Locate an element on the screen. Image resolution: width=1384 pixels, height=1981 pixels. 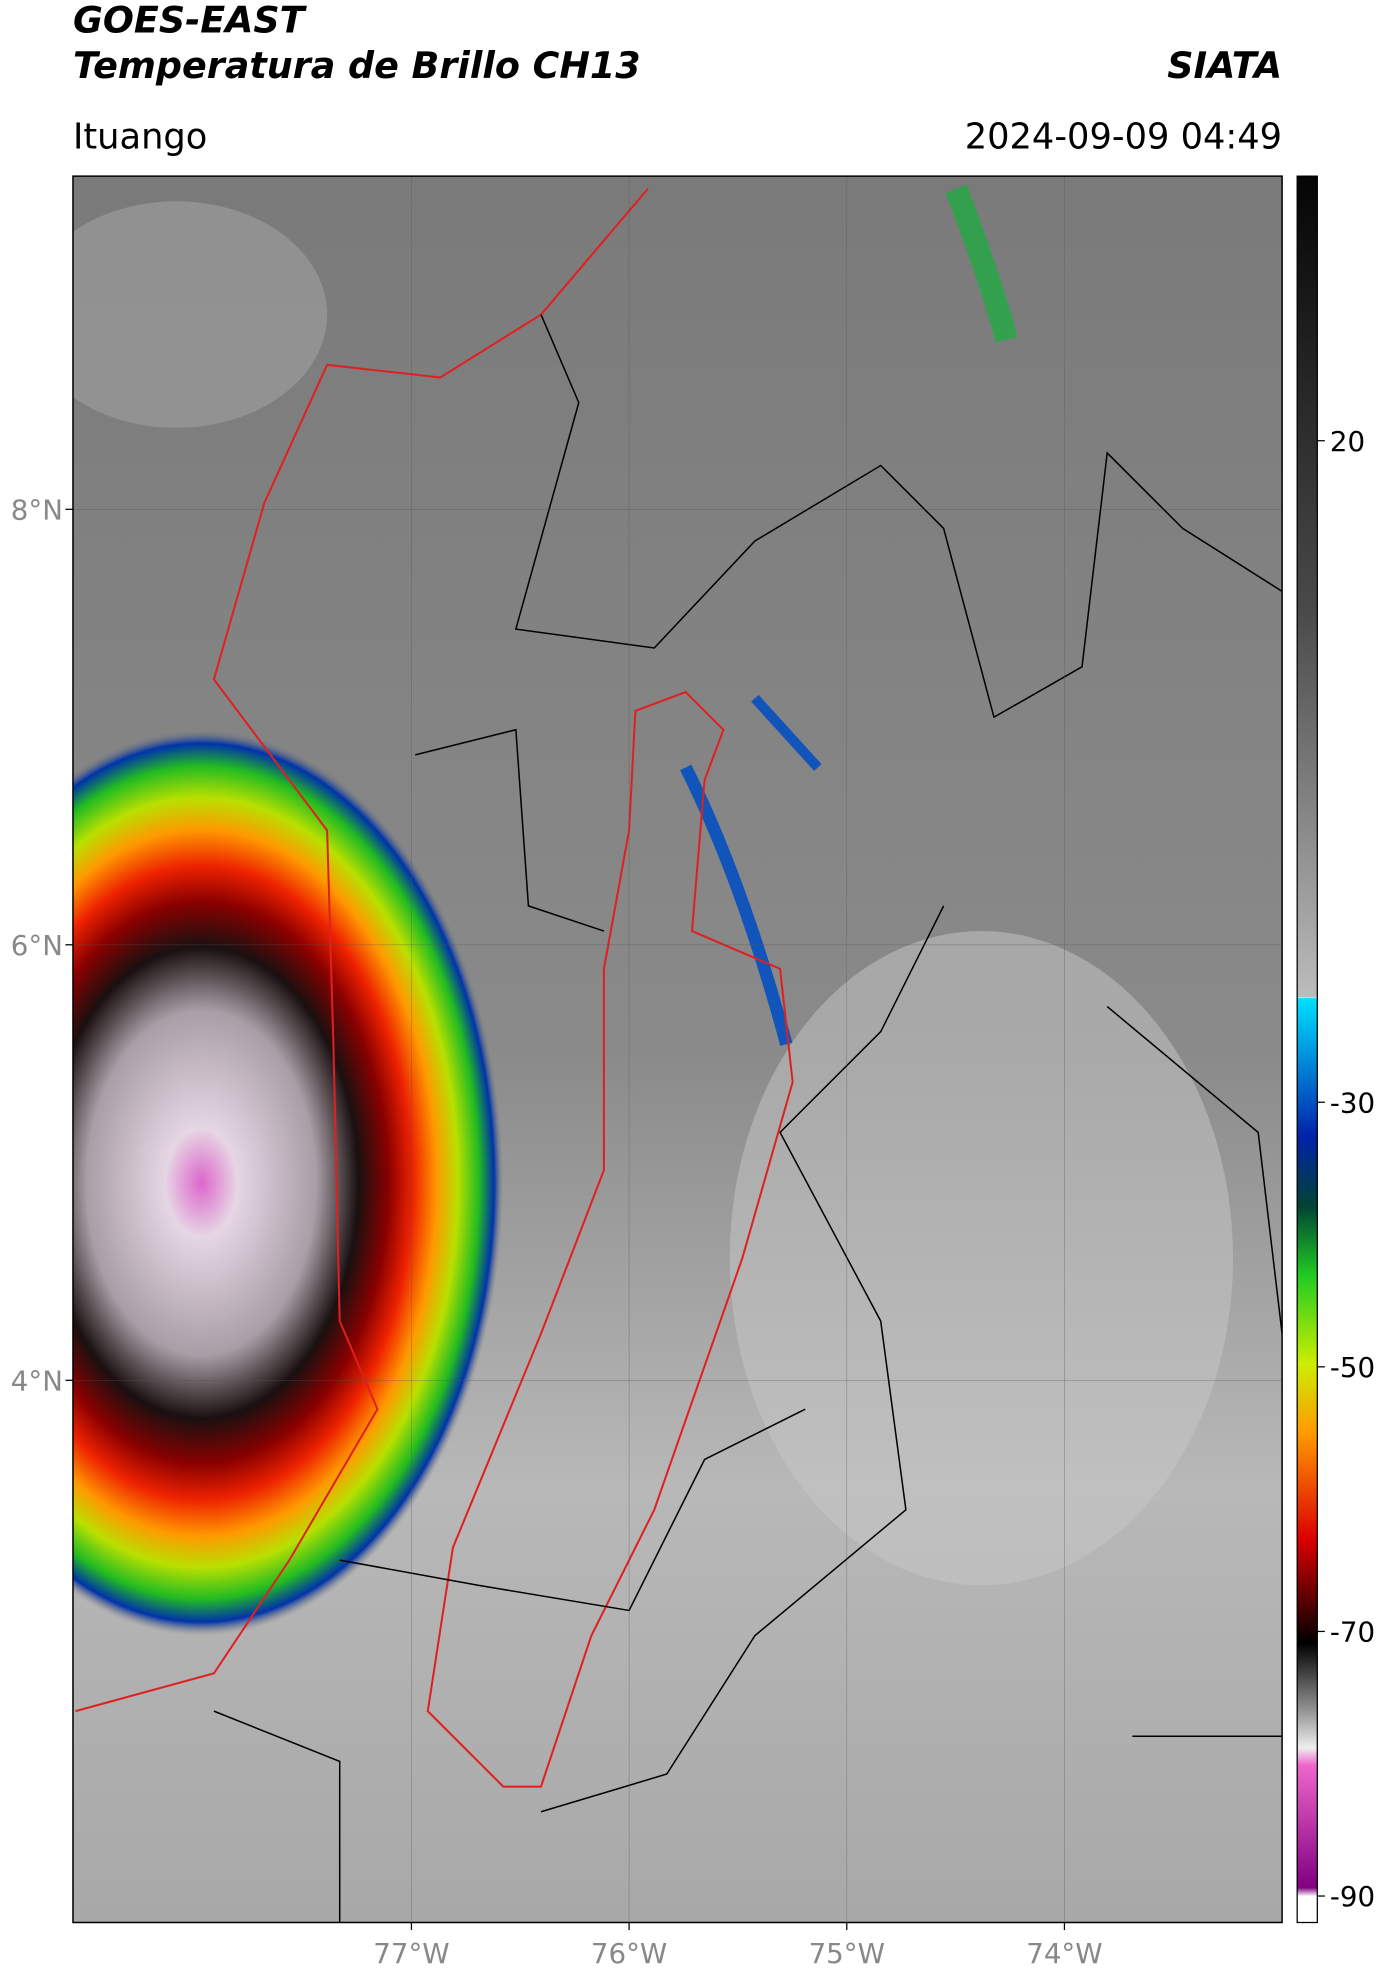
y-tick-label: 4°N is located at coordinates (37, 1380).